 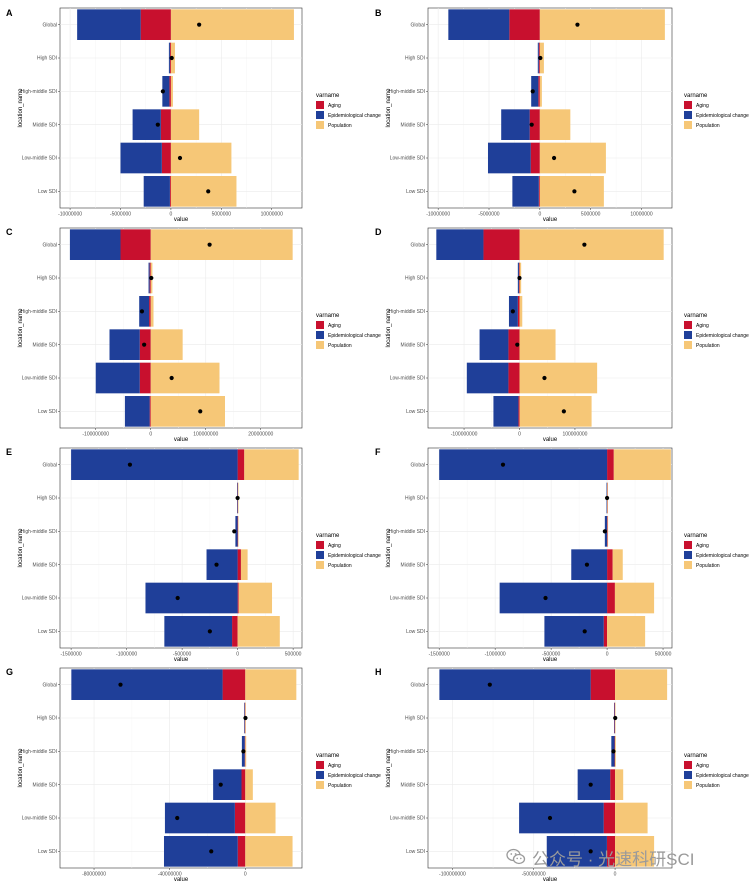 I want to click on panel-letter: B, so click(x=378, y=13).